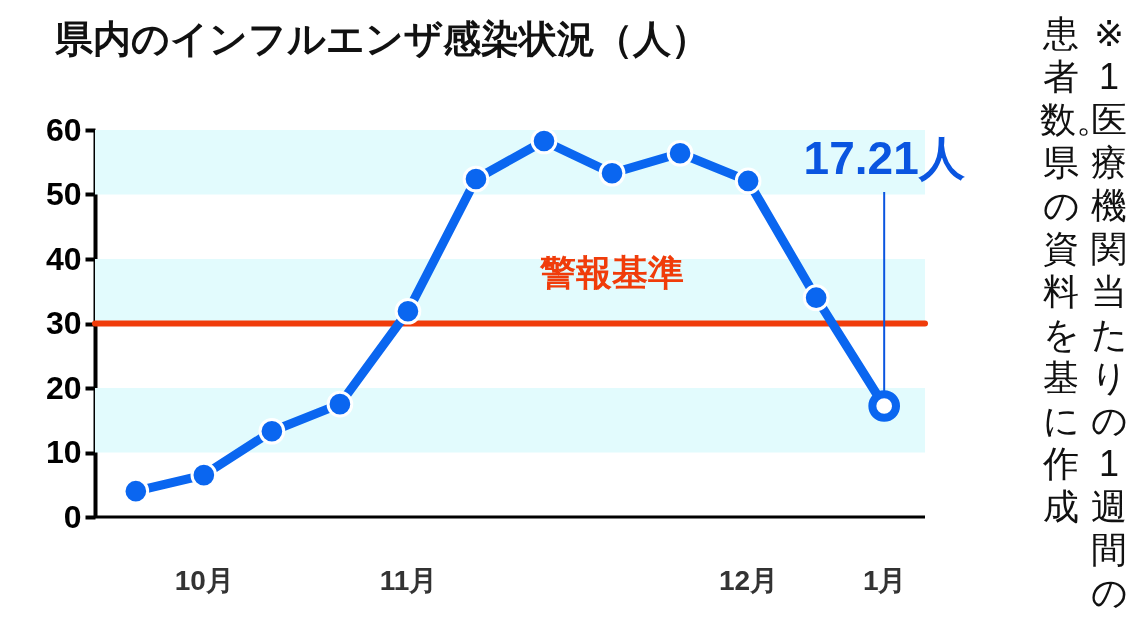  Describe the element at coordinates (382, 39) in the screenshot. I see `chart-title: 県内のインフルエンザ感染状況（人）` at that location.